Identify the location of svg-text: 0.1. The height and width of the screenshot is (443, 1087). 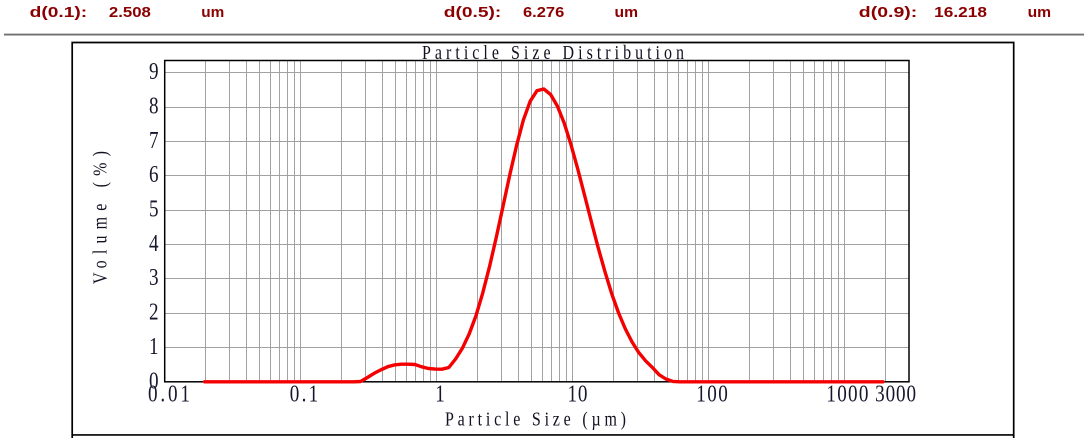
(304, 393).